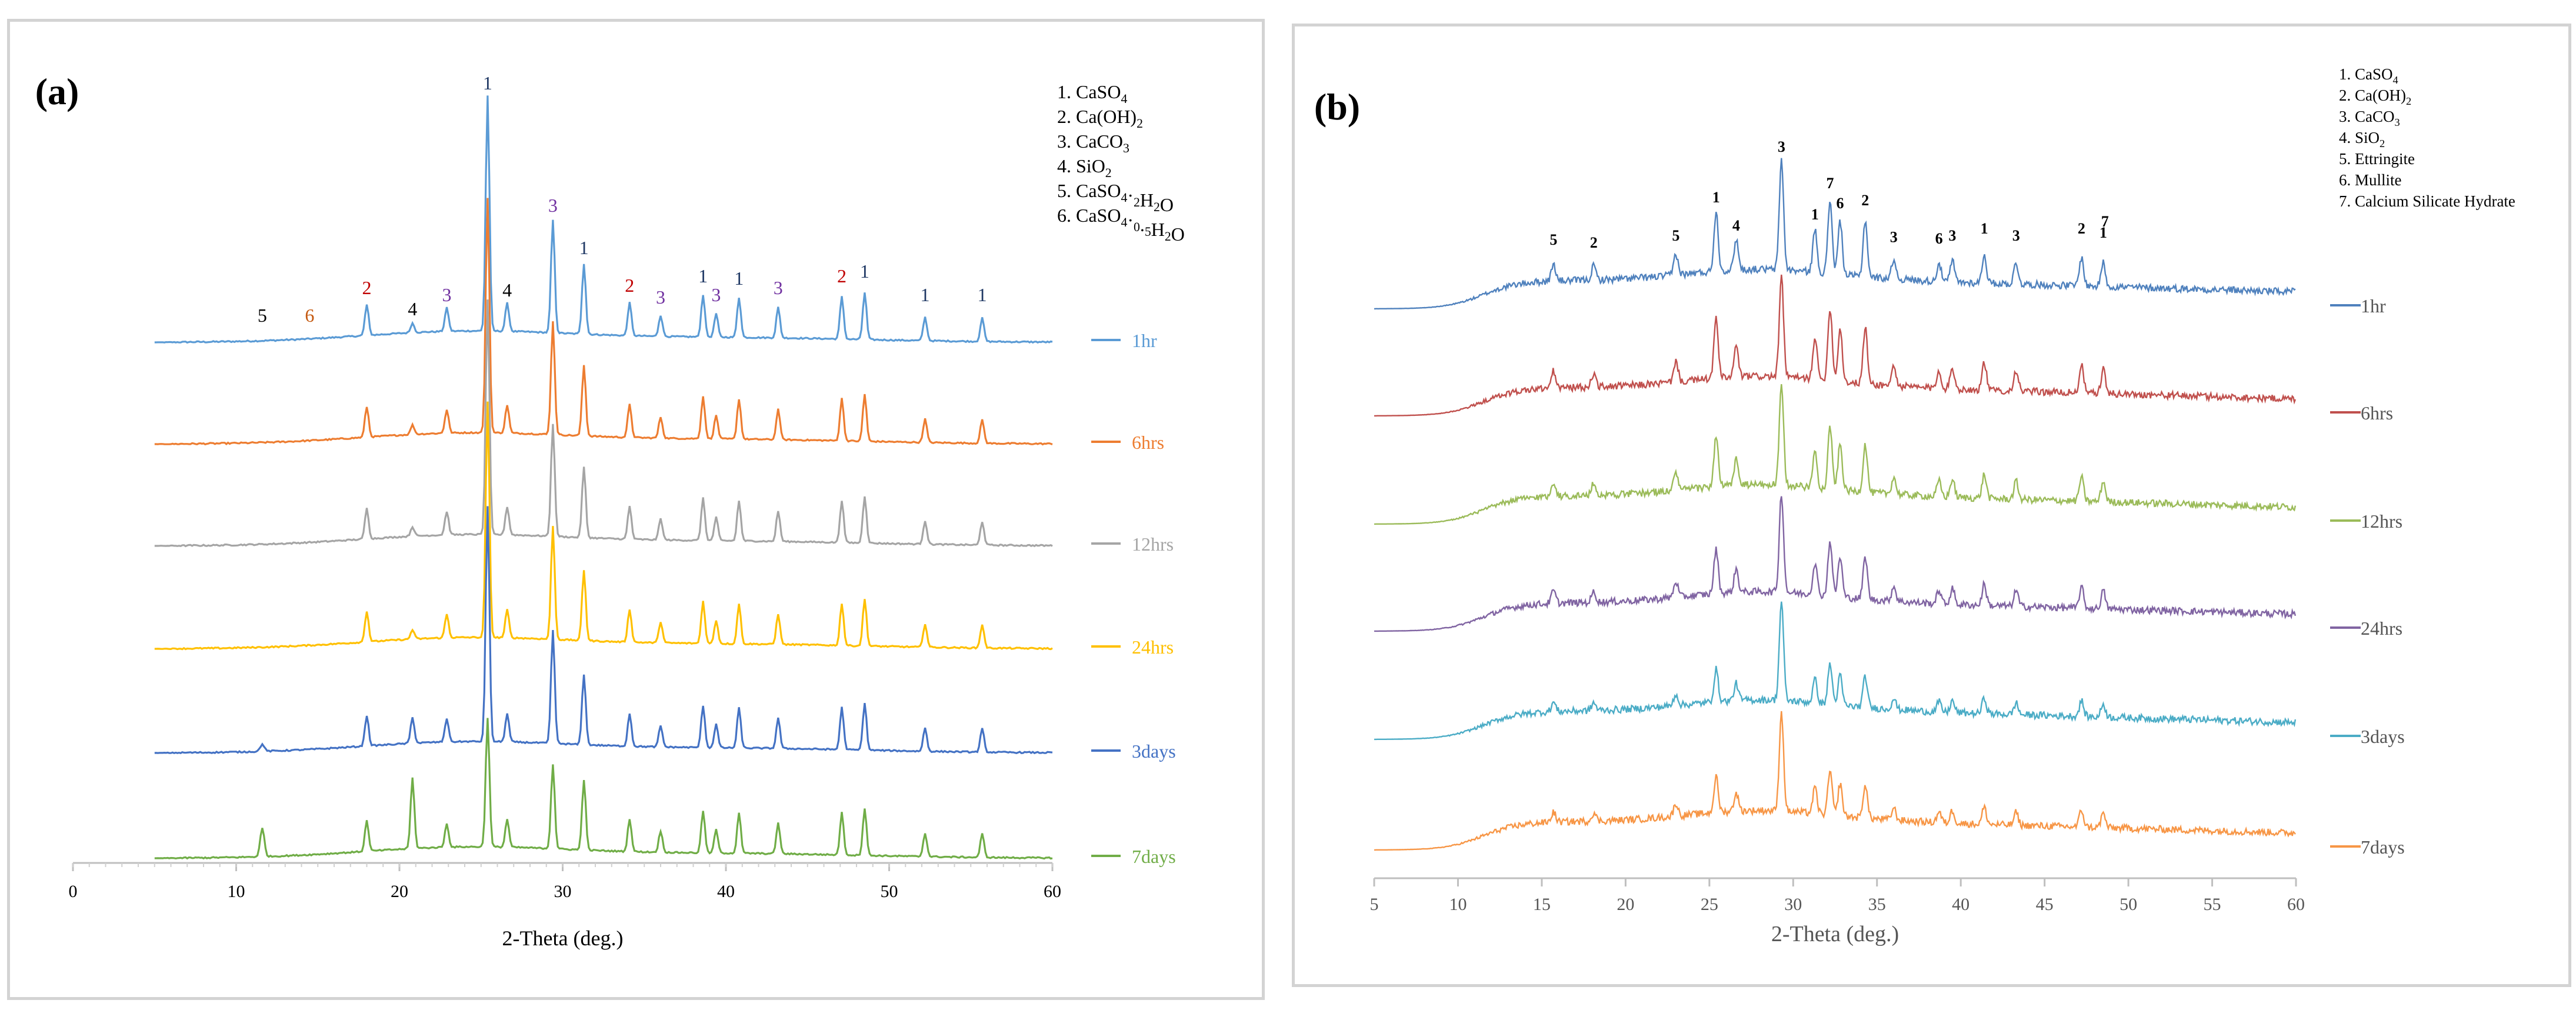 The height and width of the screenshot is (1010, 2576). Describe the element at coordinates (2045, 904) in the screenshot. I see `x-tick-label: 45` at that location.